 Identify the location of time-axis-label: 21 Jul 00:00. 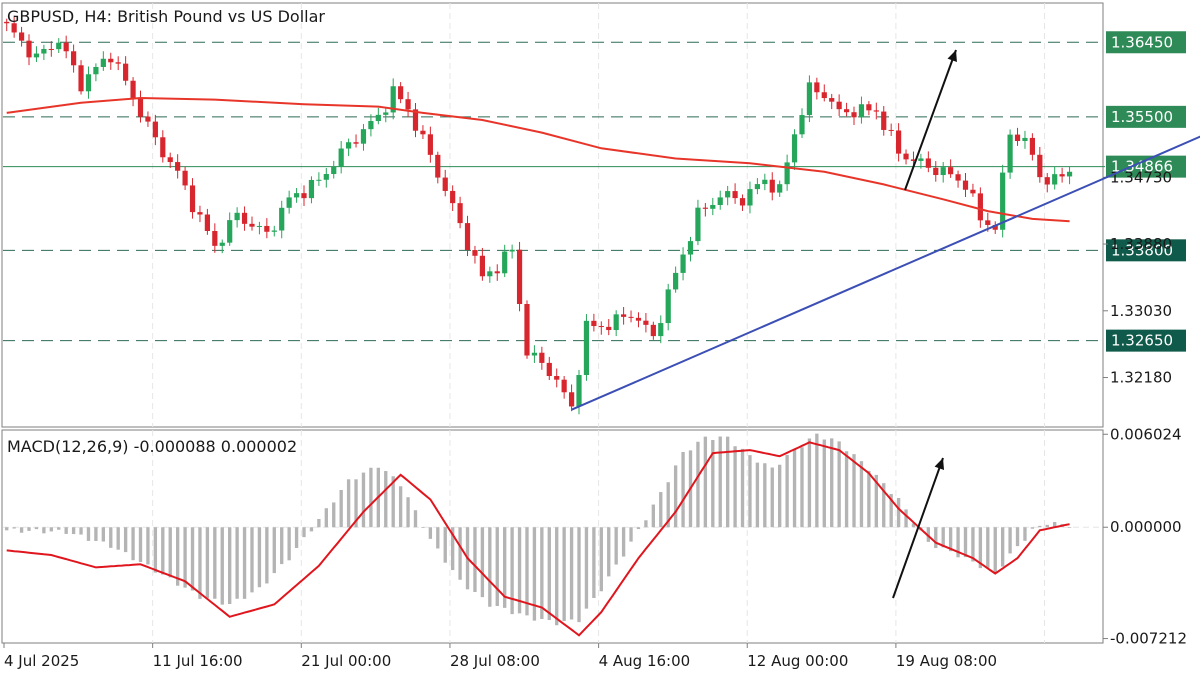
(346, 661).